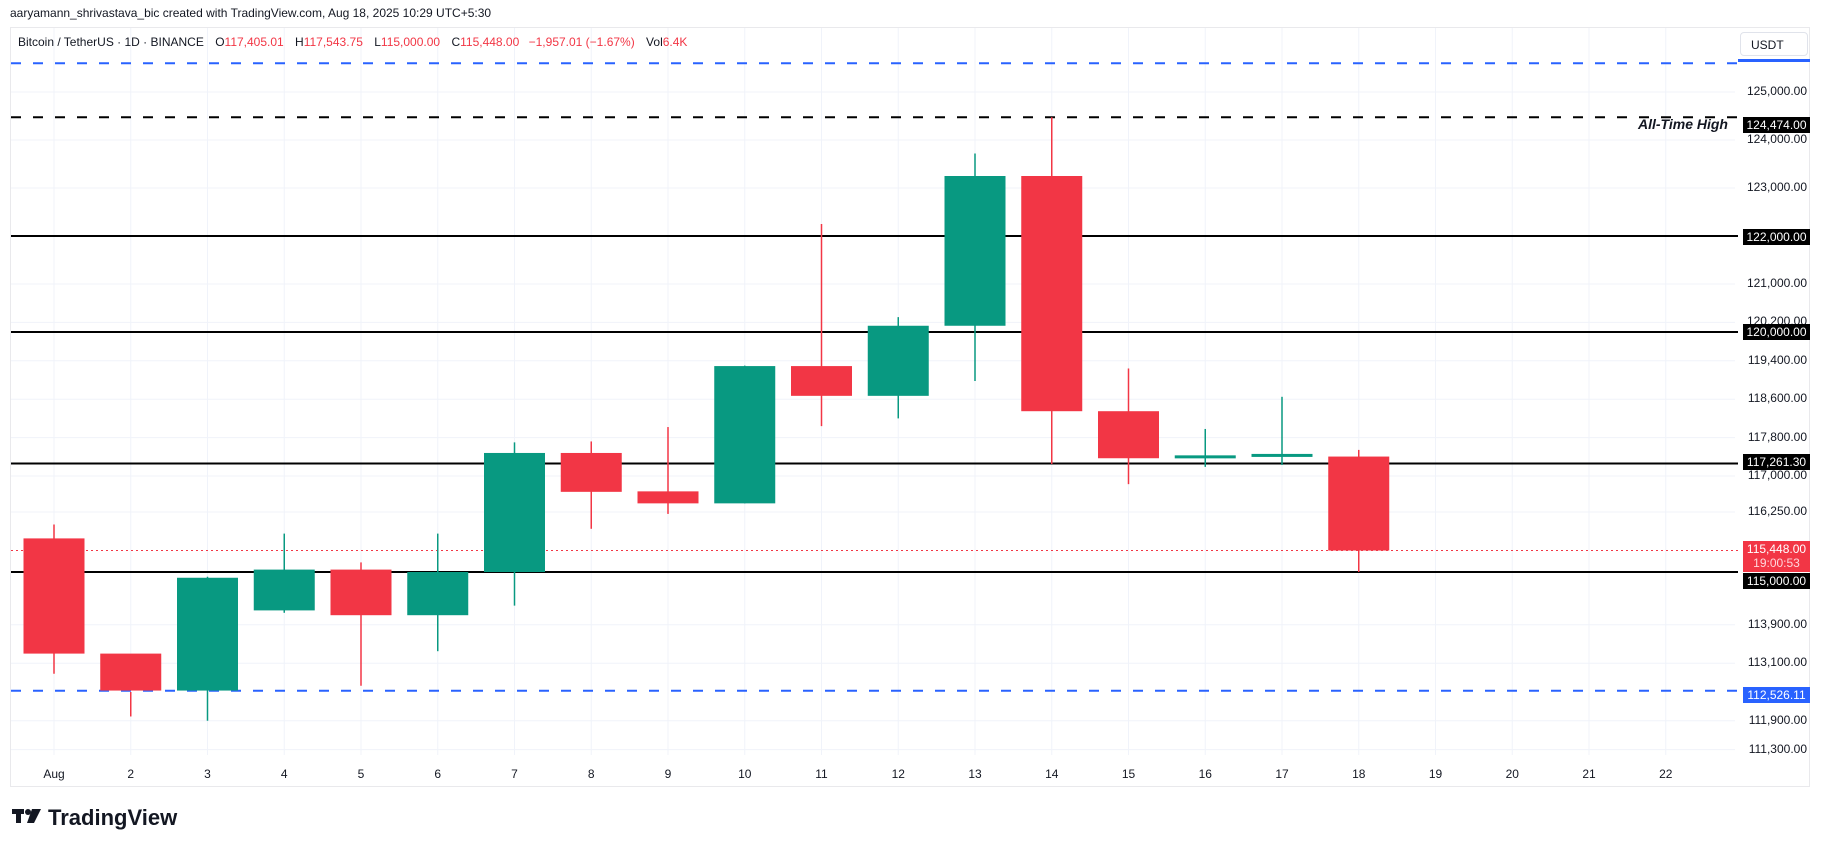 Image resolution: width=1825 pixels, height=849 pixels. I want to click on time-tick-label: 17, so click(1282, 774).